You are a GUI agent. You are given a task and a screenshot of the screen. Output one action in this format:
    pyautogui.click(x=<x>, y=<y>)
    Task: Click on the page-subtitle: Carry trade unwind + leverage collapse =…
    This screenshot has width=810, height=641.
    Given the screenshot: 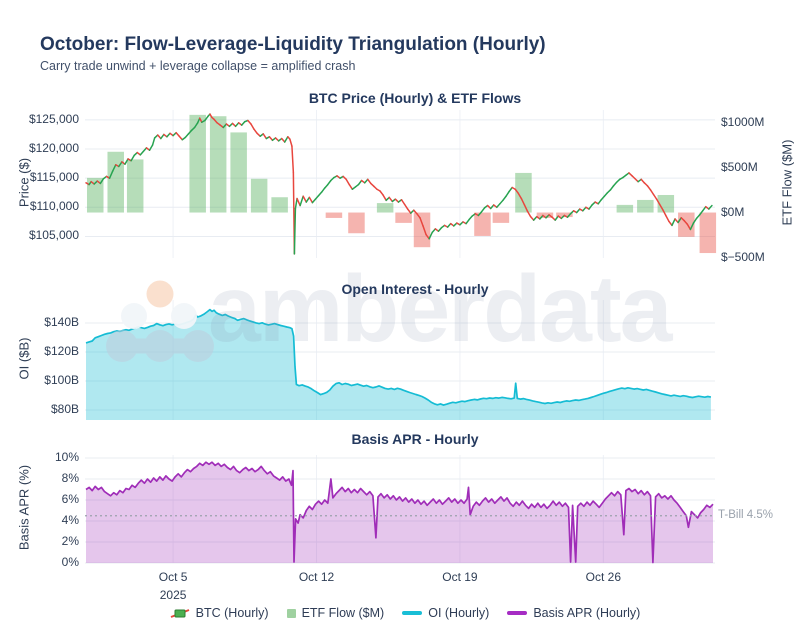 What is the action you would take?
    pyautogui.click(x=198, y=66)
    